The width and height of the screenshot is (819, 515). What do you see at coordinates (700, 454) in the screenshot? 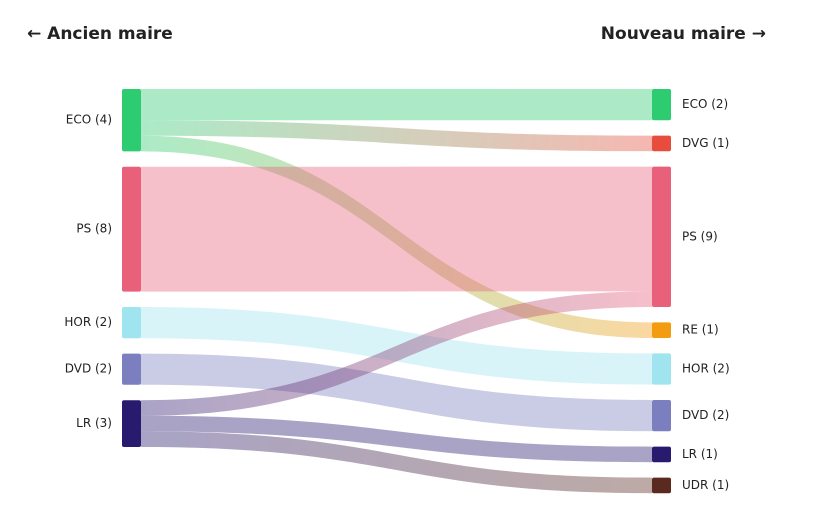
I see `node-label: LR (1)` at bounding box center [700, 454].